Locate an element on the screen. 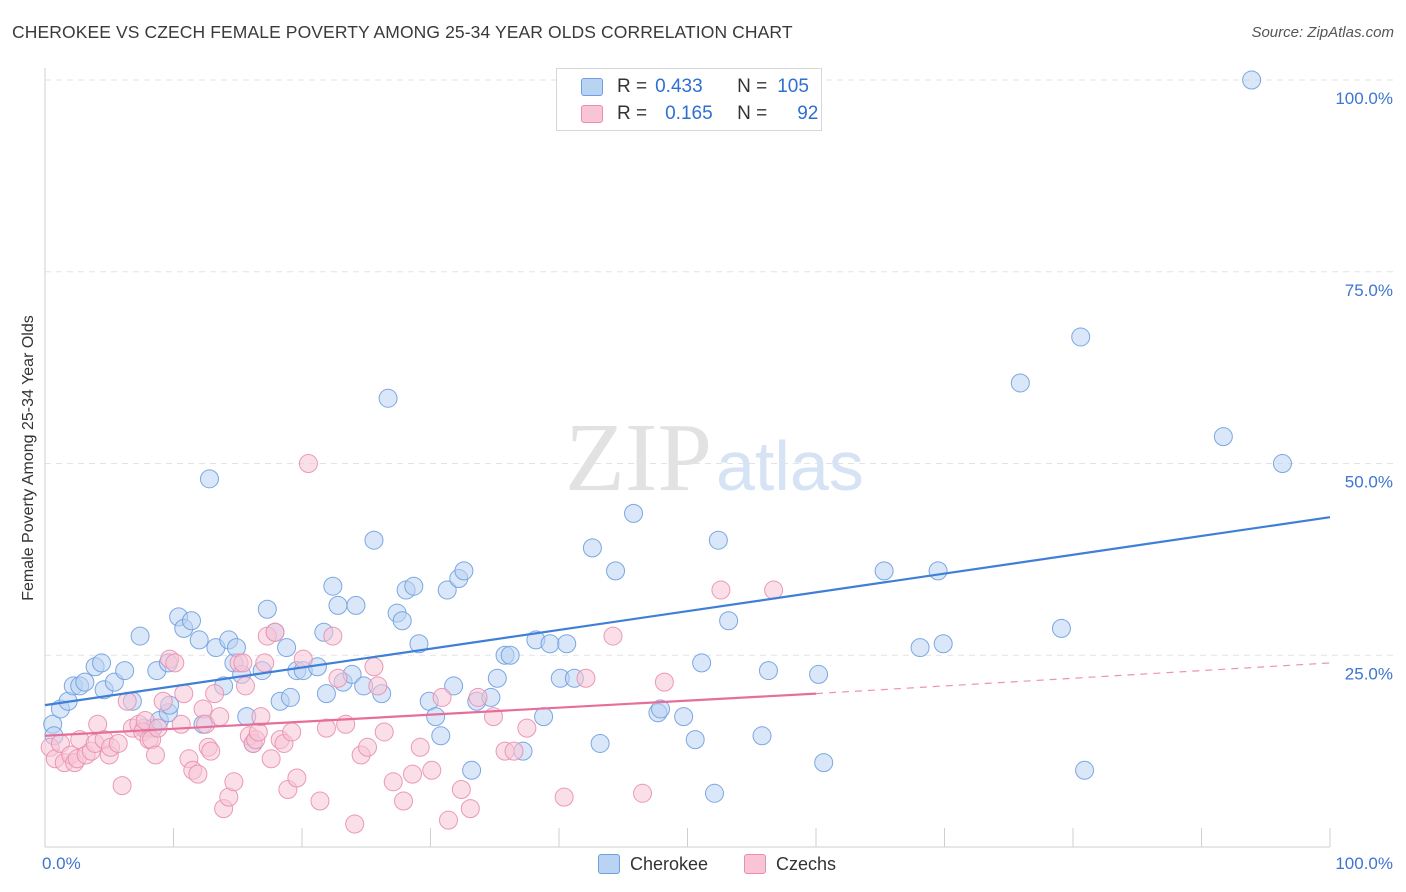  stats-legend: R = 0.433 N = 105 R = 0.165 N = 92 is located at coordinates (689, 99).